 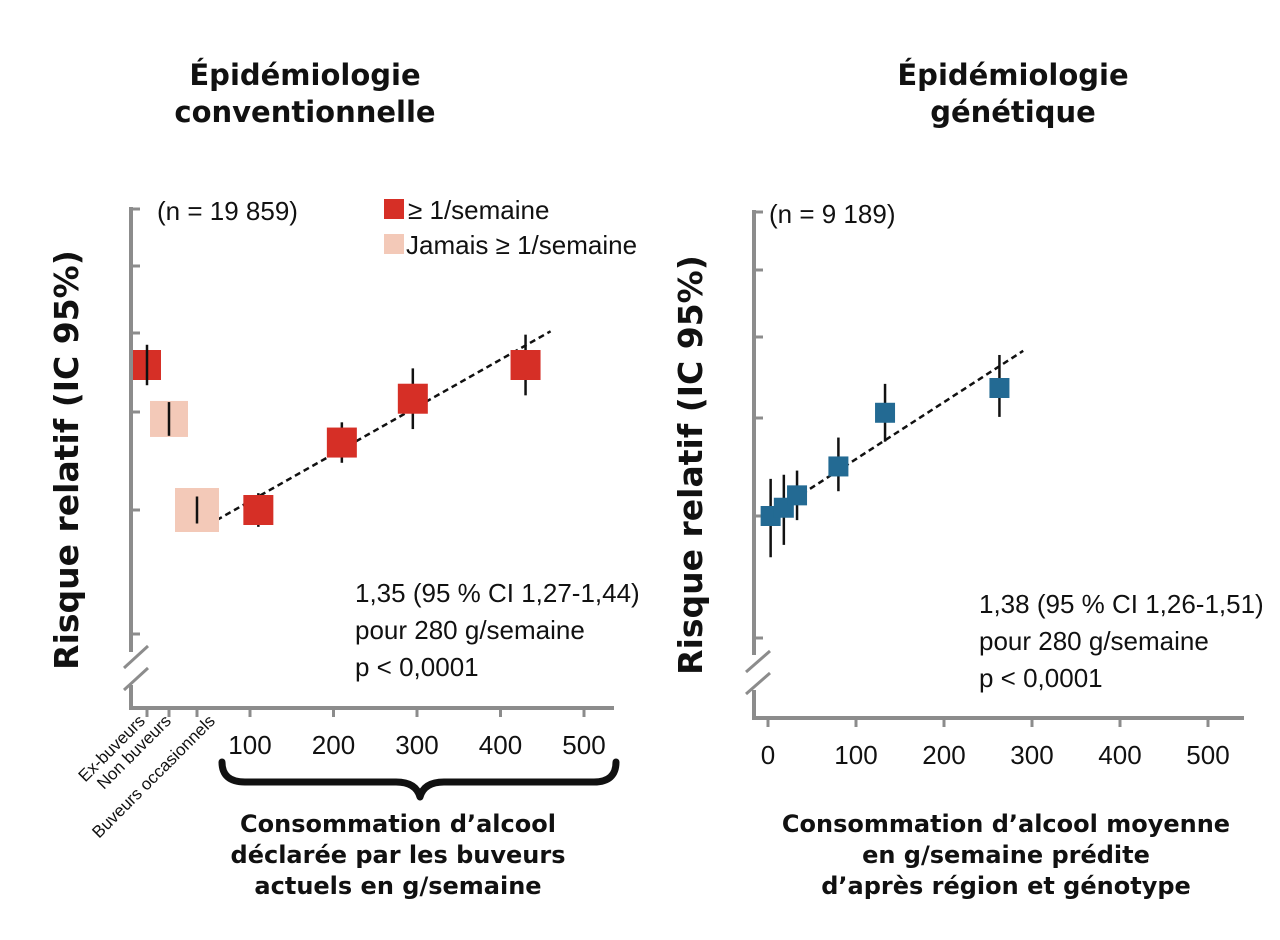 I want to click on left-category-ticks, so click(x=172, y=712).